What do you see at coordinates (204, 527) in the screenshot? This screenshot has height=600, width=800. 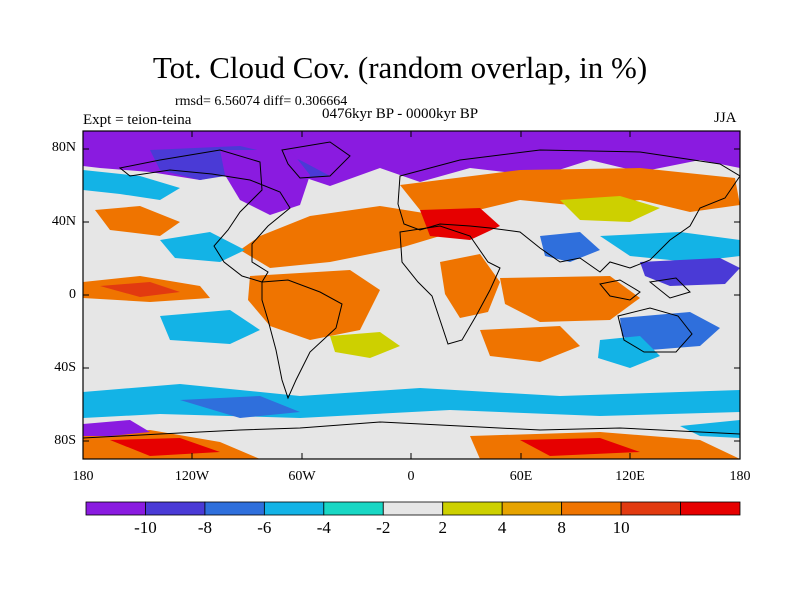 I see `colorbar-label: -8` at bounding box center [204, 527].